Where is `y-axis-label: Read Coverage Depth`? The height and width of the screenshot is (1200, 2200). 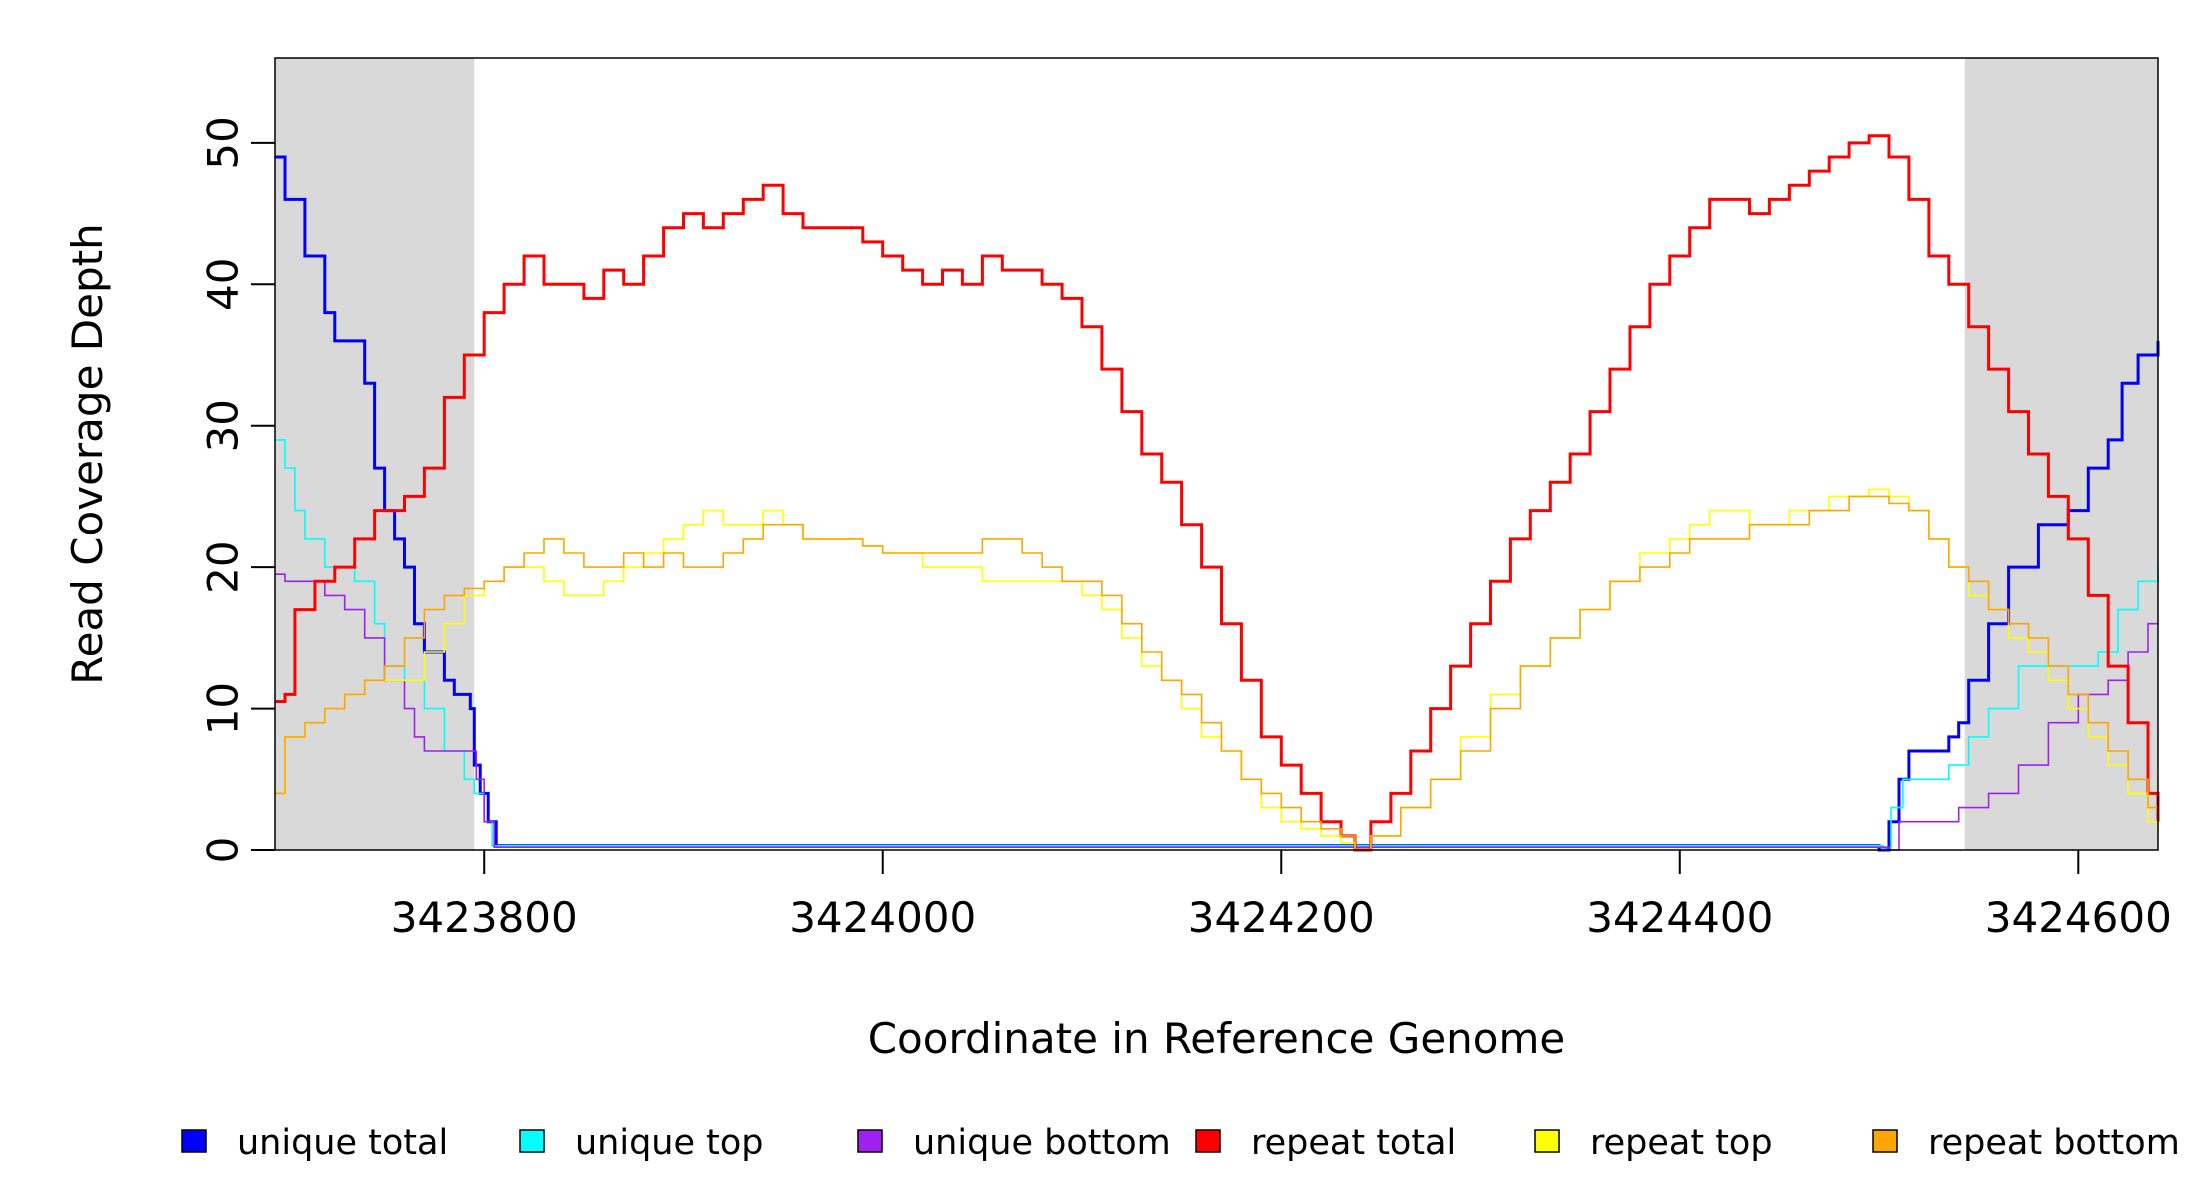
y-axis-label: Read Coverage Depth is located at coordinates (87, 453).